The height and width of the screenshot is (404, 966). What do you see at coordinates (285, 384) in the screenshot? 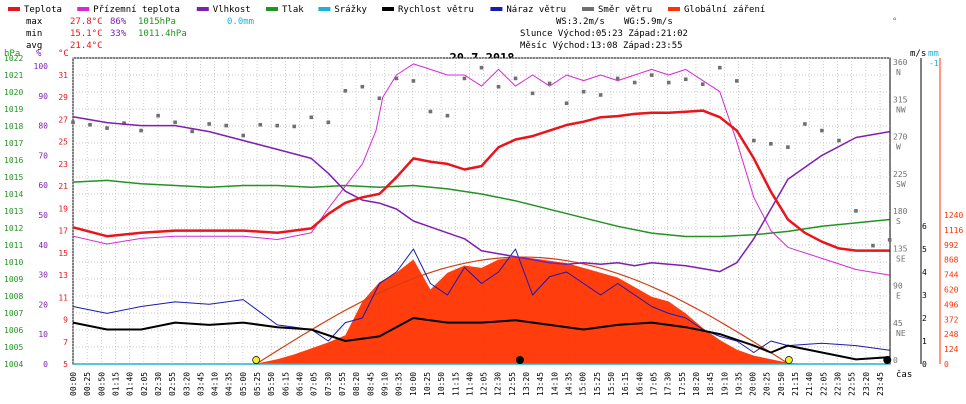
I see `x-tick-label: 06:15` at bounding box center [285, 384].